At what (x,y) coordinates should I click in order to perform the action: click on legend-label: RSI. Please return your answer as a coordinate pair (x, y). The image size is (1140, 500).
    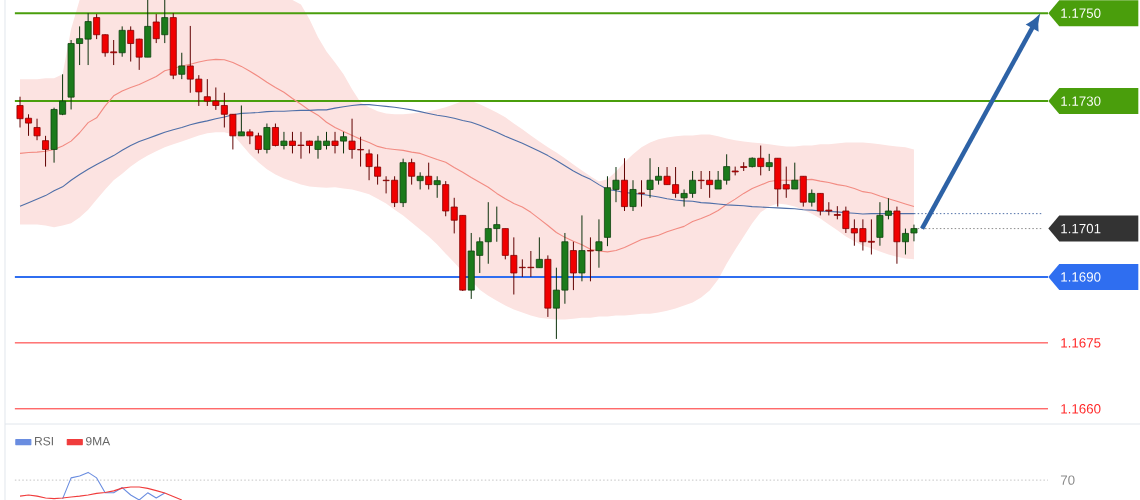
    Looking at the image, I should click on (44, 441).